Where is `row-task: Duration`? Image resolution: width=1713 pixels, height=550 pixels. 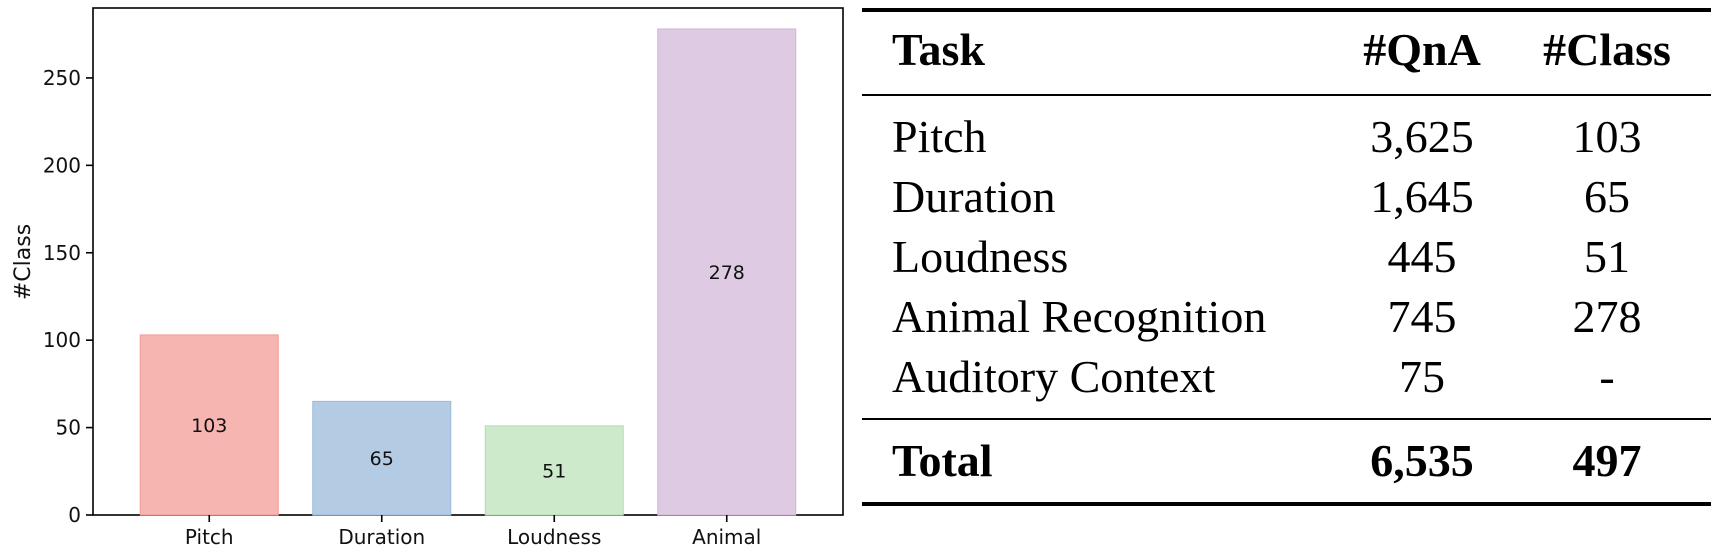
row-task: Duration is located at coordinates (974, 196).